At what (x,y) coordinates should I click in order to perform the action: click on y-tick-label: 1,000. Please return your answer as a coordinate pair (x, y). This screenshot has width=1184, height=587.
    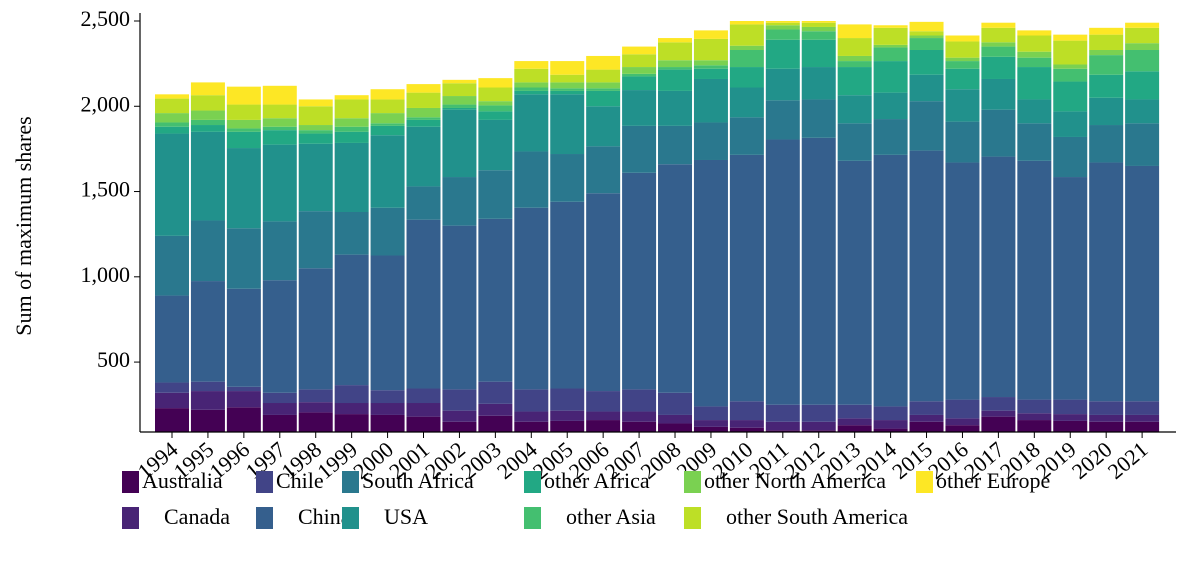
    Looking at the image, I should click on (106, 274).